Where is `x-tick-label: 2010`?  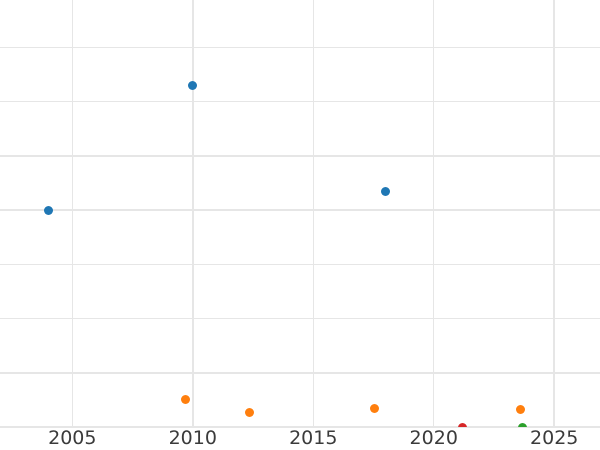 x-tick-label: 2010 is located at coordinates (192, 438).